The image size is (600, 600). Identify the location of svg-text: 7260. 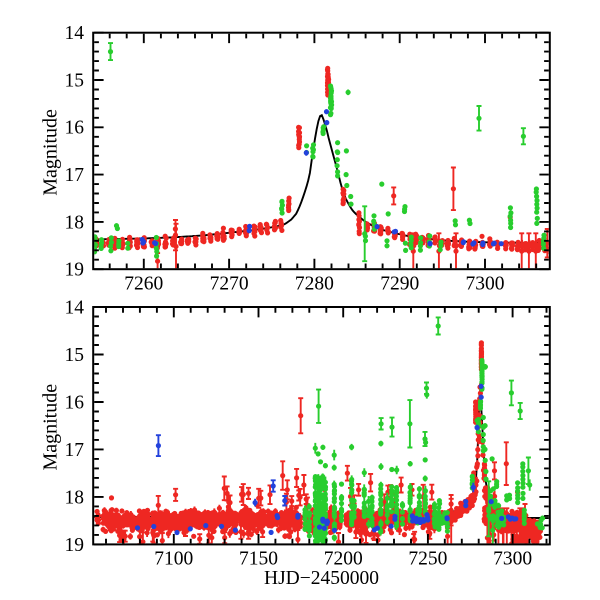
(143, 283).